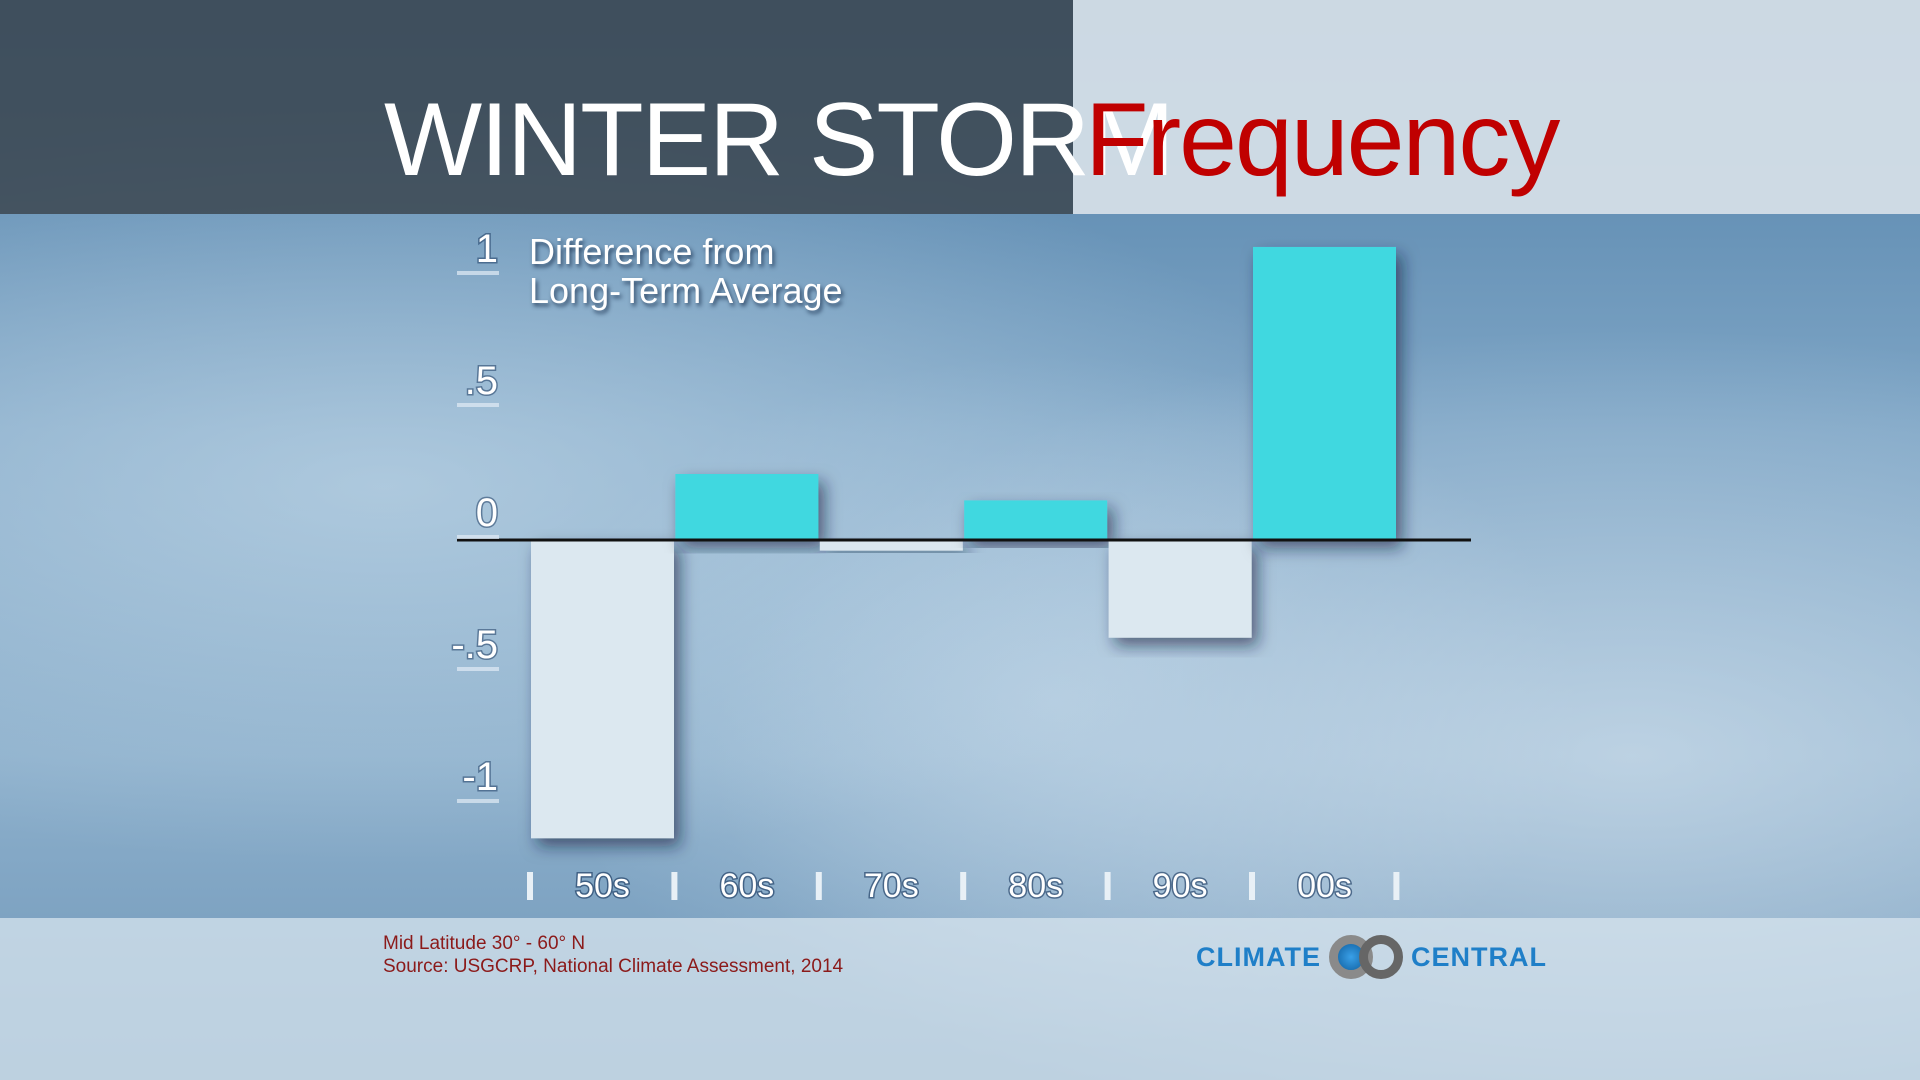 This screenshot has width=1920, height=1080. I want to click on bar-60s, so click(747, 507).